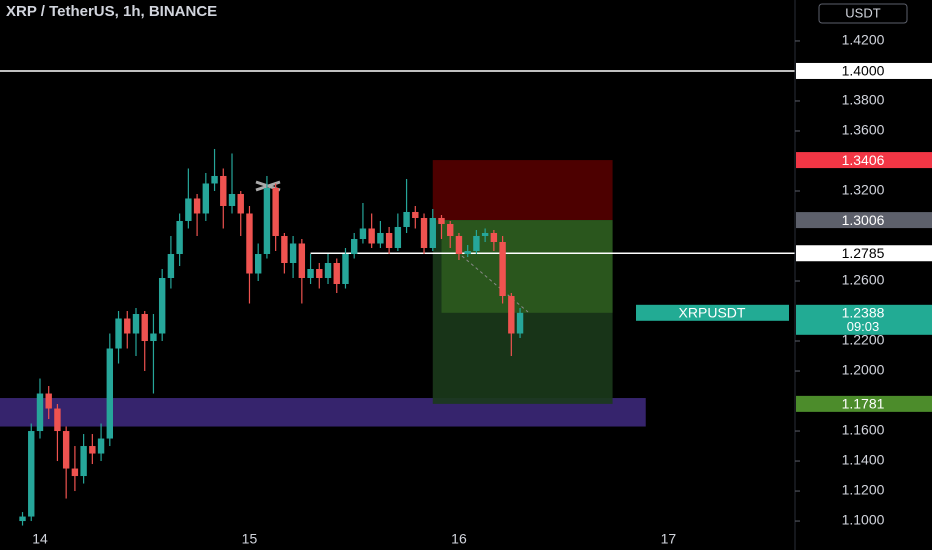  I want to click on x-tick-label: 14, so click(40, 539).